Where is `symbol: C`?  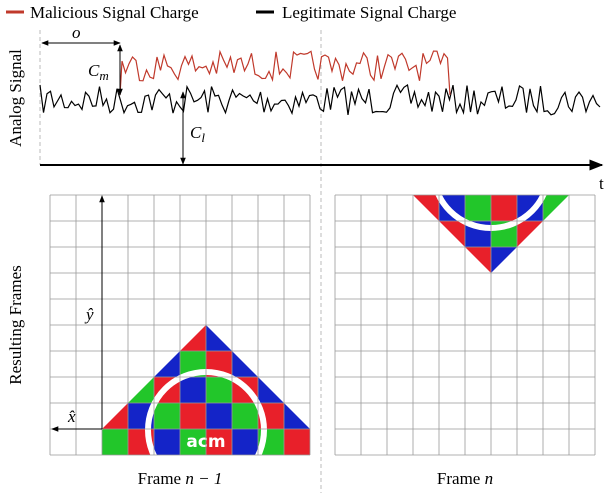
symbol: C is located at coordinates (196, 132).